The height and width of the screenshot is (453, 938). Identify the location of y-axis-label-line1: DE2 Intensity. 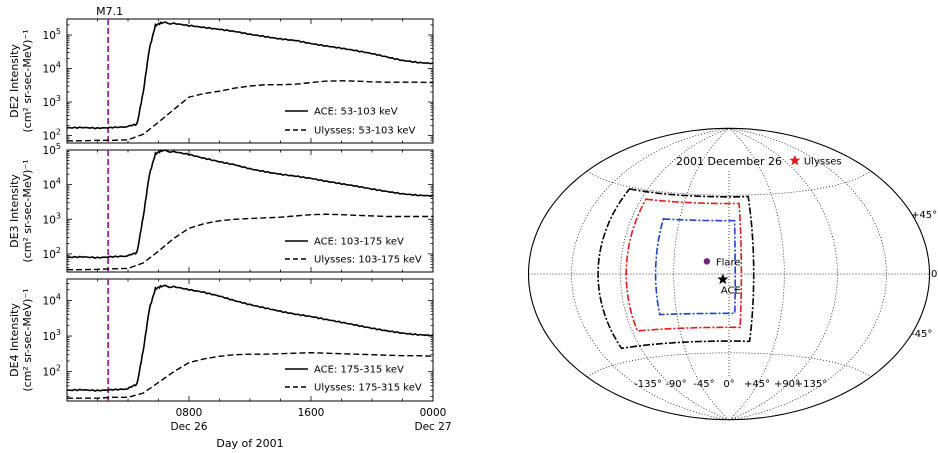
(14, 81).